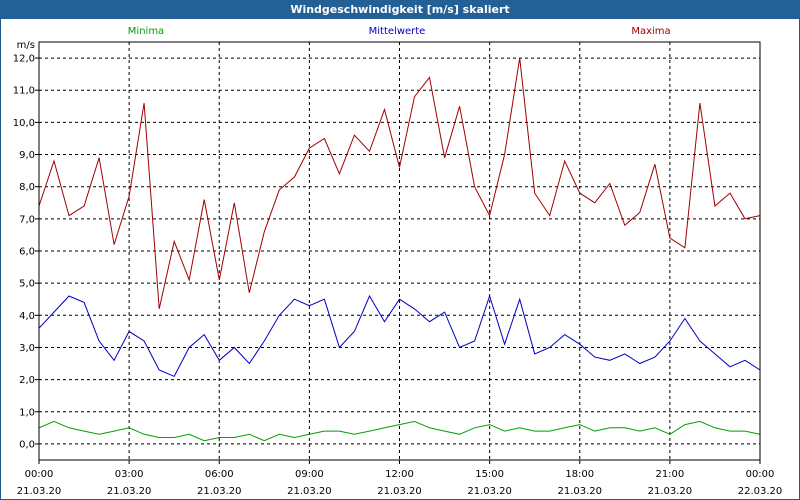  Describe the element at coordinates (27, 380) in the screenshot. I see `y-tick-label: 2,0` at that location.